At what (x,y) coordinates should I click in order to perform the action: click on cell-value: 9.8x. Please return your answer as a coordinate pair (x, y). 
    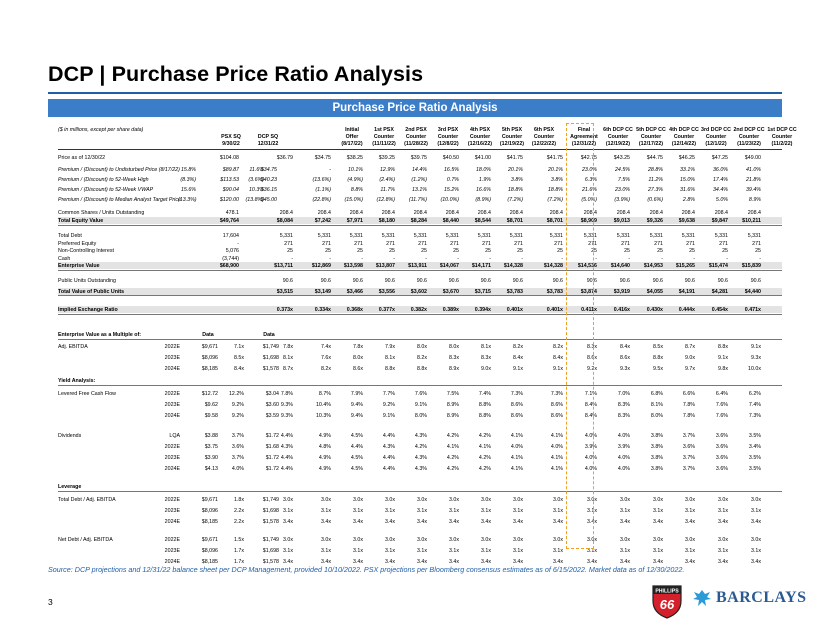
    Looking at the image, I should click on (722, 369).